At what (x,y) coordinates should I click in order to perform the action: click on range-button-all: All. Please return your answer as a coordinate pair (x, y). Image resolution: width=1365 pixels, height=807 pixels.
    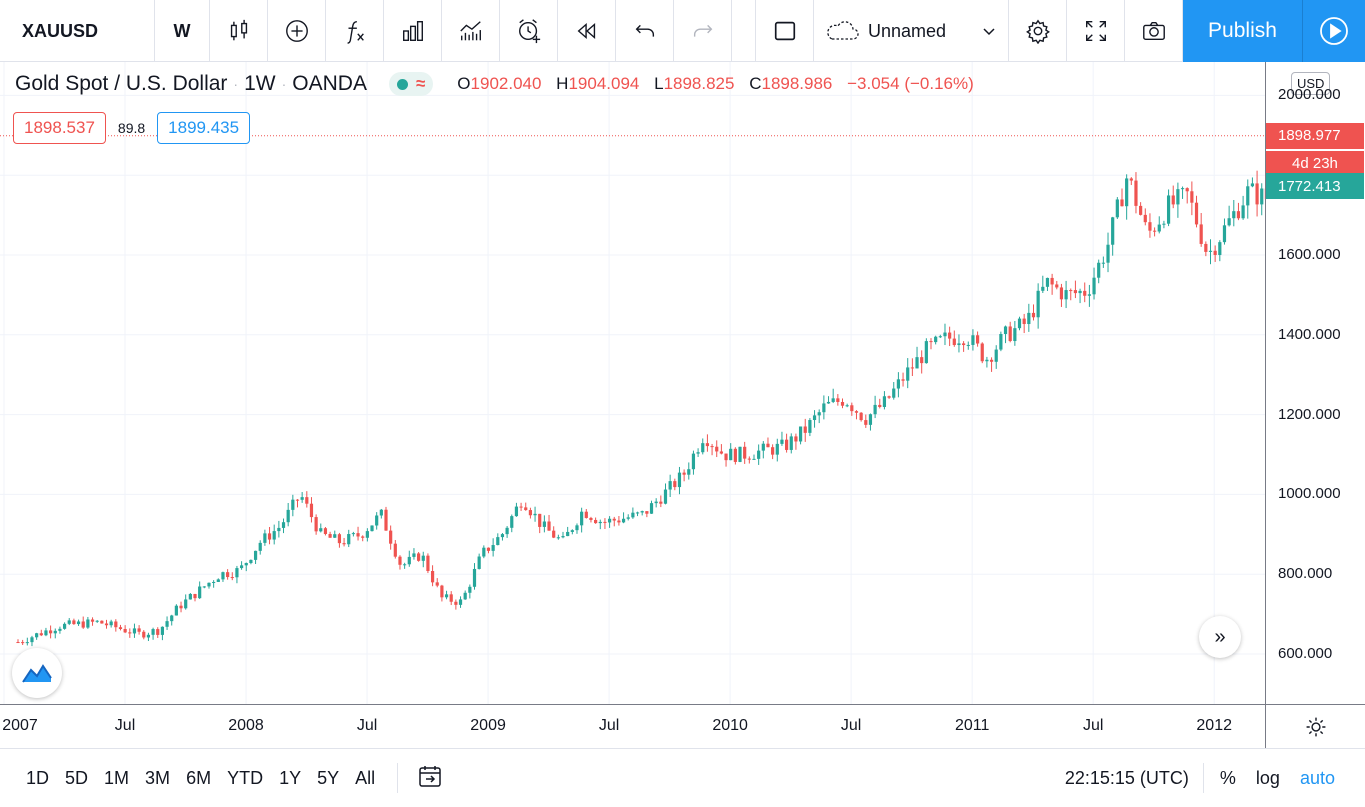
    Looking at the image, I should click on (365, 777).